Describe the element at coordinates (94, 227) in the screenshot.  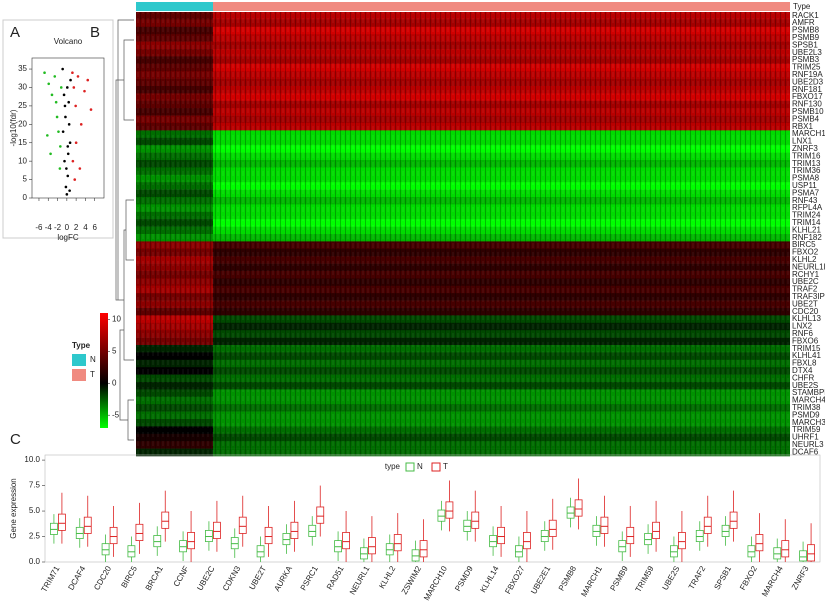
I see `x-tick-label: 6` at that location.